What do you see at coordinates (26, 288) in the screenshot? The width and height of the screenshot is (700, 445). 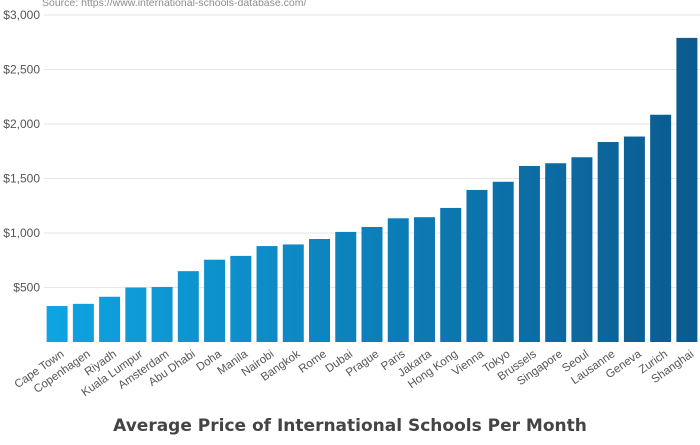 I see `y-tick-label: $500` at bounding box center [26, 288].